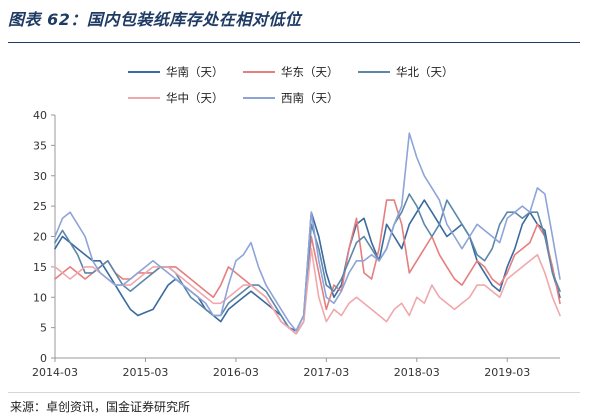 The height and width of the screenshot is (420, 590). Describe the element at coordinates (155, 19) in the screenshot. I see `figure-title: 图表 62：国内包装纸库存处在相对低位` at that location.